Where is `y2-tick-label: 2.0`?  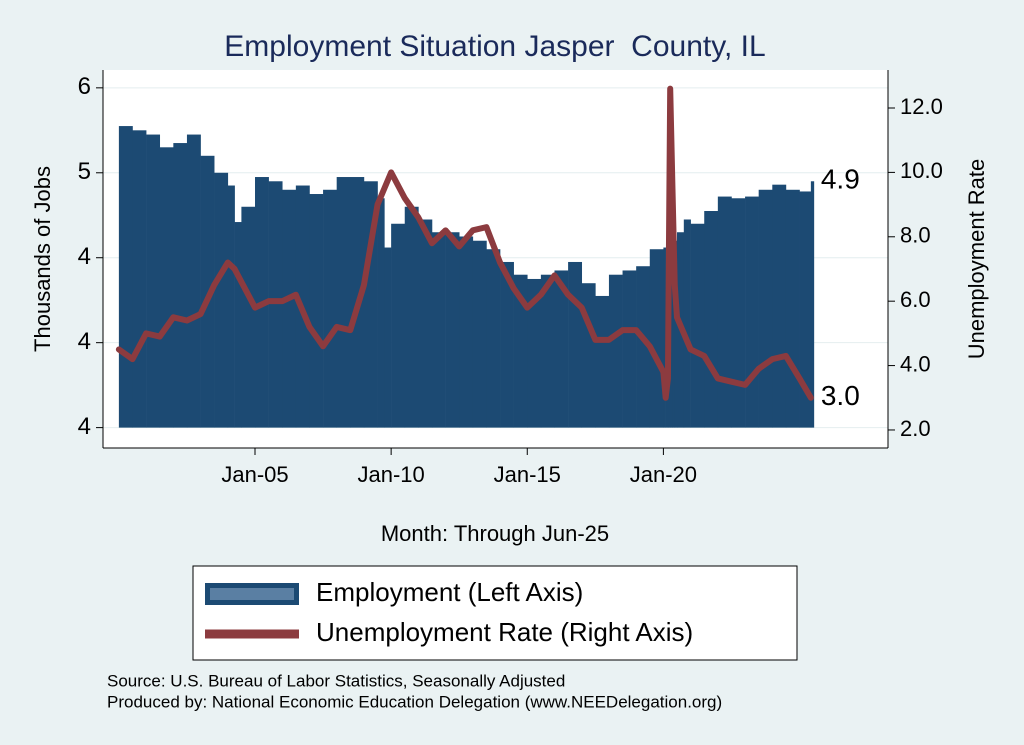 y2-tick-label: 2.0 is located at coordinates (915, 428).